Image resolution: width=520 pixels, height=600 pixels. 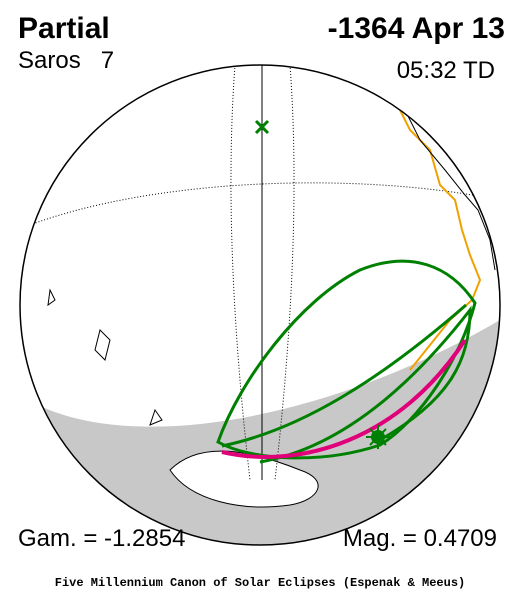 I want to click on gamma: Gam. = -1.2854, so click(x=101, y=538).